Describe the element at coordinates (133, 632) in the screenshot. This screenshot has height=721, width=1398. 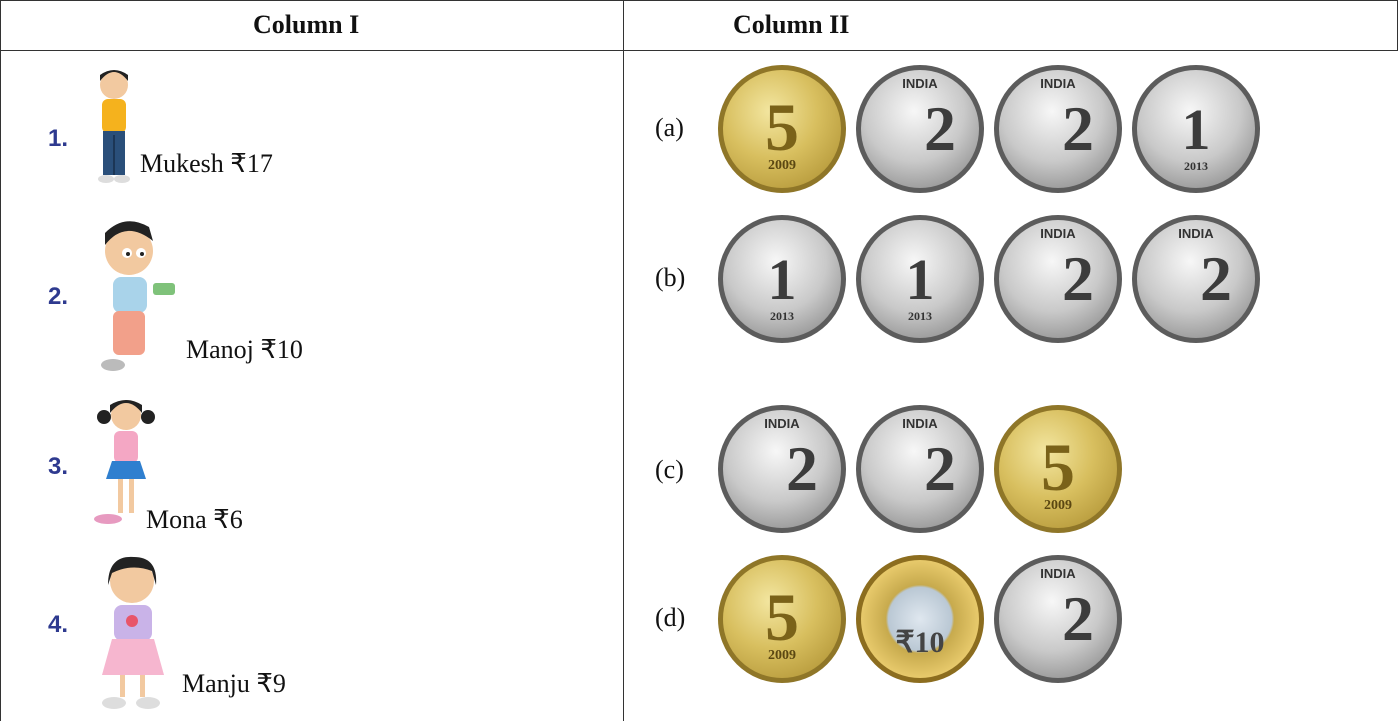
I see `girl-manju-icon` at that location.